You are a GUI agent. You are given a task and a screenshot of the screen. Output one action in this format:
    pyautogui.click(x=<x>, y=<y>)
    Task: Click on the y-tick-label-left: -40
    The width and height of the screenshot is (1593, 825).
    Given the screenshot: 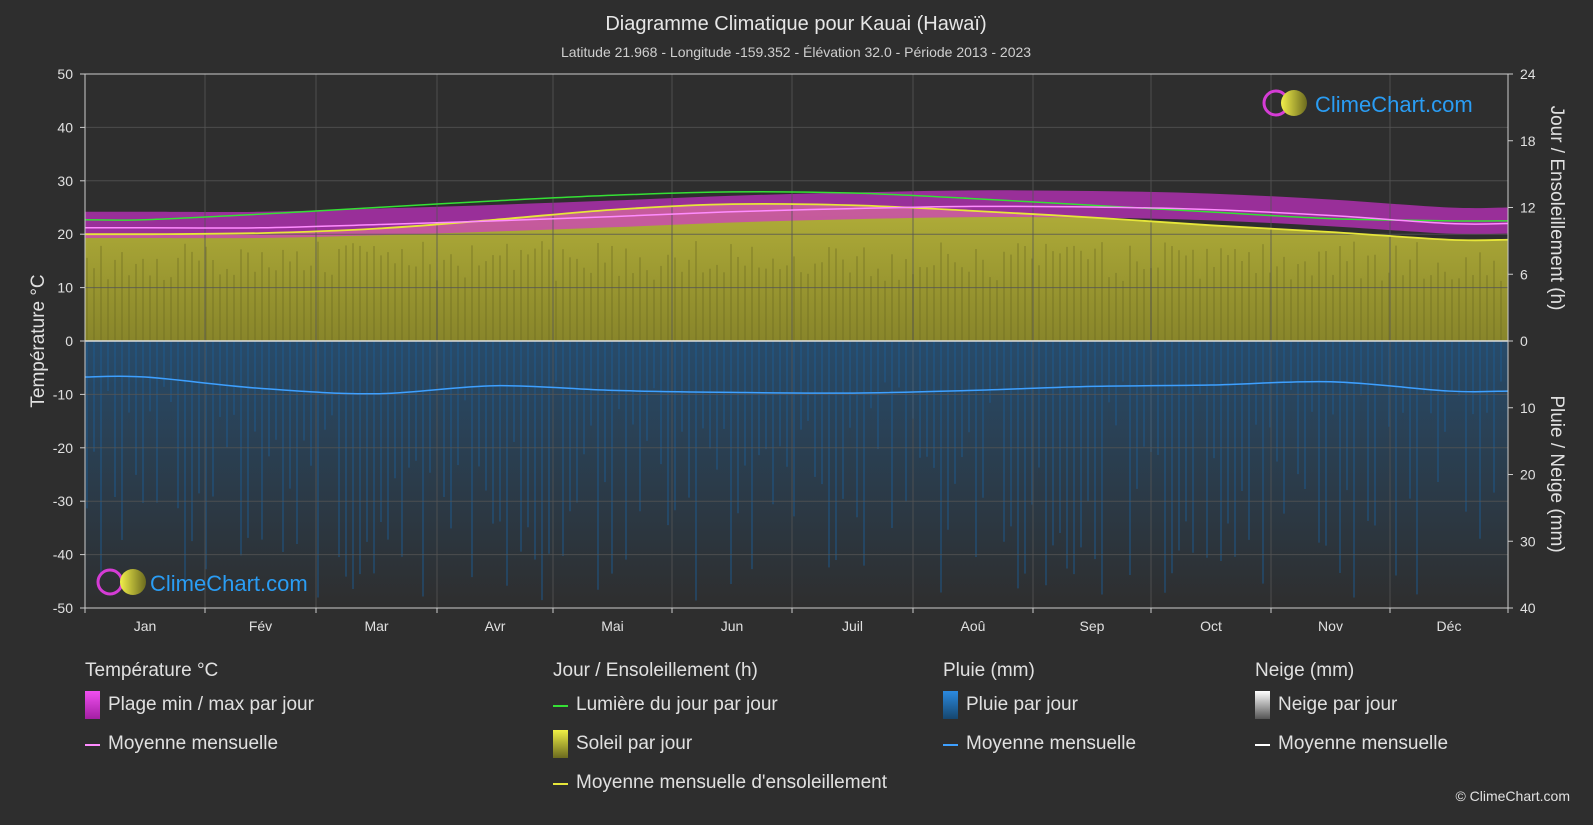 What is the action you would take?
    pyautogui.click(x=63, y=555)
    